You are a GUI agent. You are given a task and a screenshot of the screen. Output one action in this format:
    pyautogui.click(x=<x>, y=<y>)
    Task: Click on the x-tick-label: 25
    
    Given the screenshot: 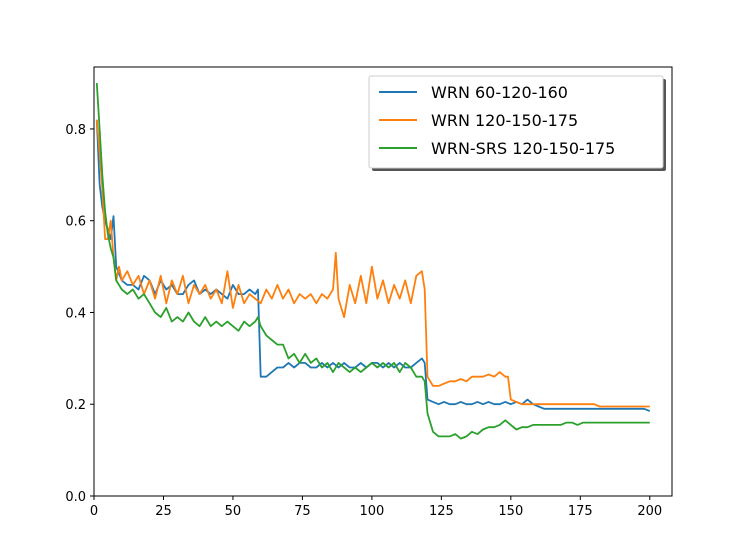 What is the action you would take?
    pyautogui.click(x=163, y=511)
    